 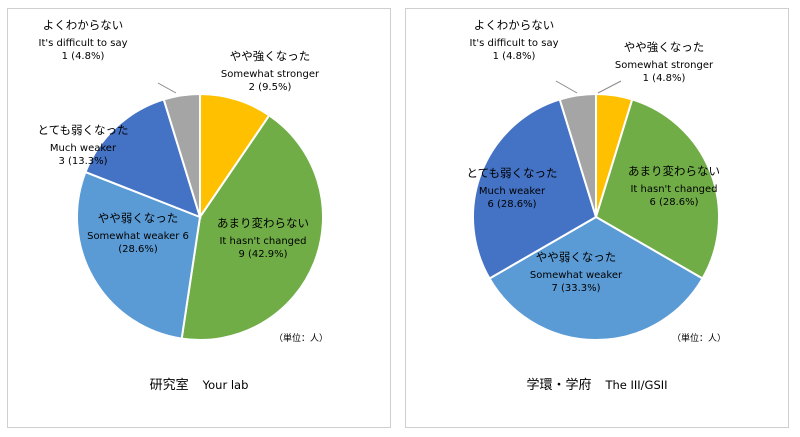 What do you see at coordinates (559, 385) in the screenshot?
I see `caption-ja: 学環・学府` at bounding box center [559, 385].